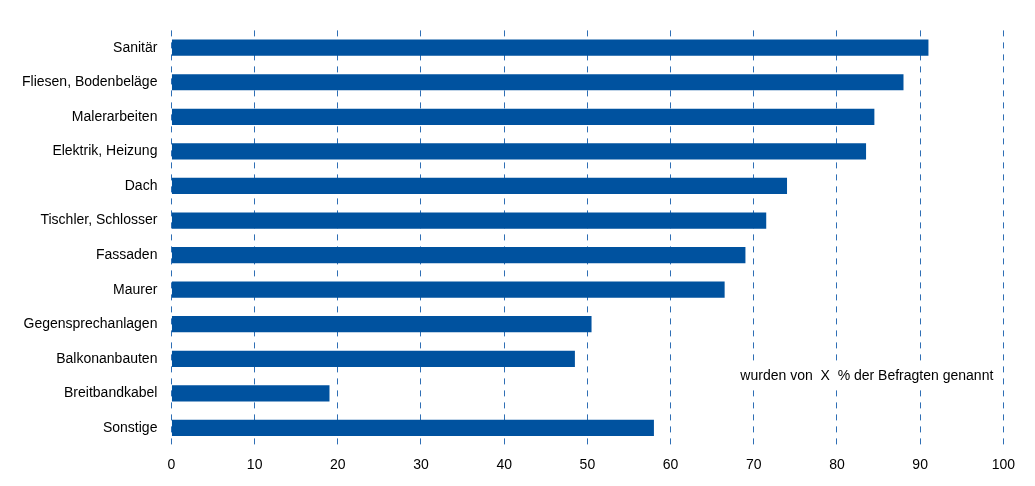 The width and height of the screenshot is (1035, 486). What do you see at coordinates (135, 46) in the screenshot?
I see `y-tick-label: Sanitär` at bounding box center [135, 46].